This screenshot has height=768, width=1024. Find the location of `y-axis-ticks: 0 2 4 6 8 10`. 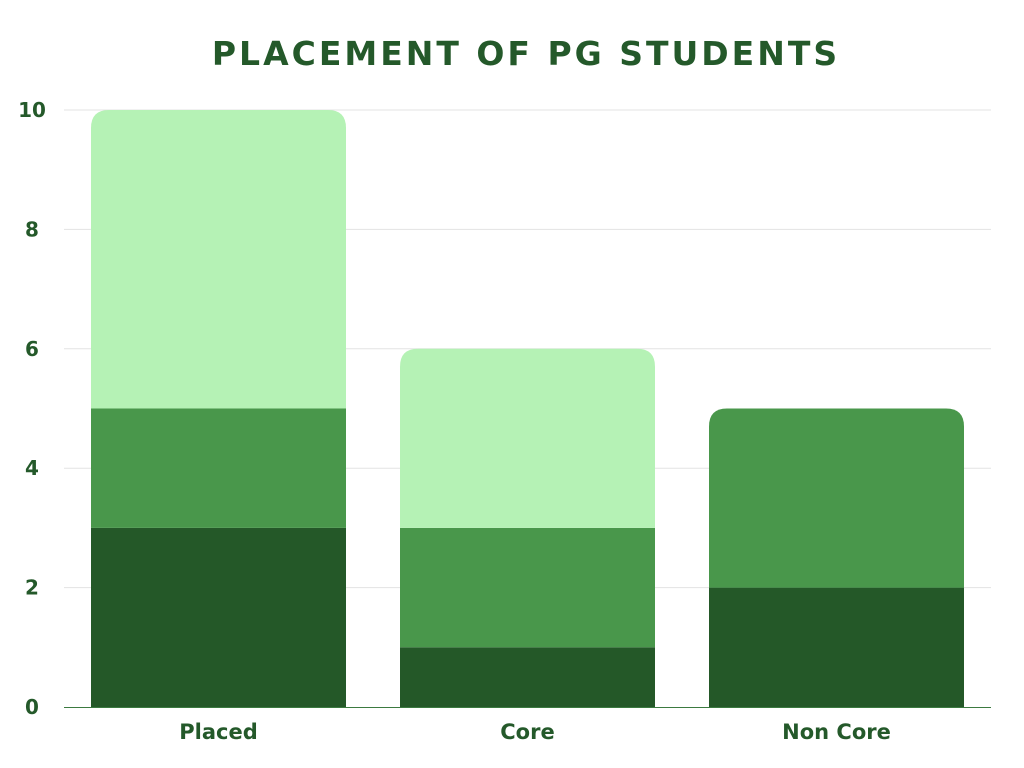

y-axis-ticks: 0 2 4 6 8 10 is located at coordinates (32, 408).